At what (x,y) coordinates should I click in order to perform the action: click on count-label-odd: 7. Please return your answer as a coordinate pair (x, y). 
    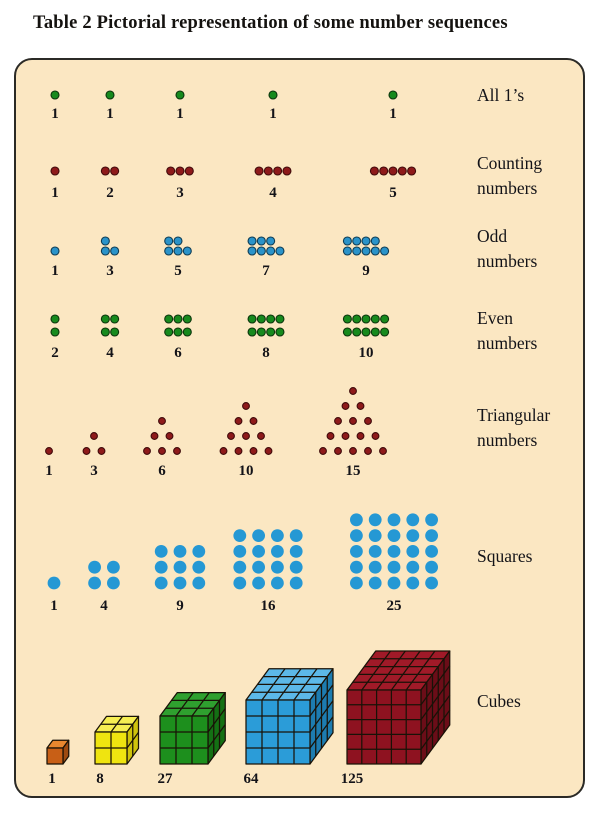
    Looking at the image, I should click on (266, 271).